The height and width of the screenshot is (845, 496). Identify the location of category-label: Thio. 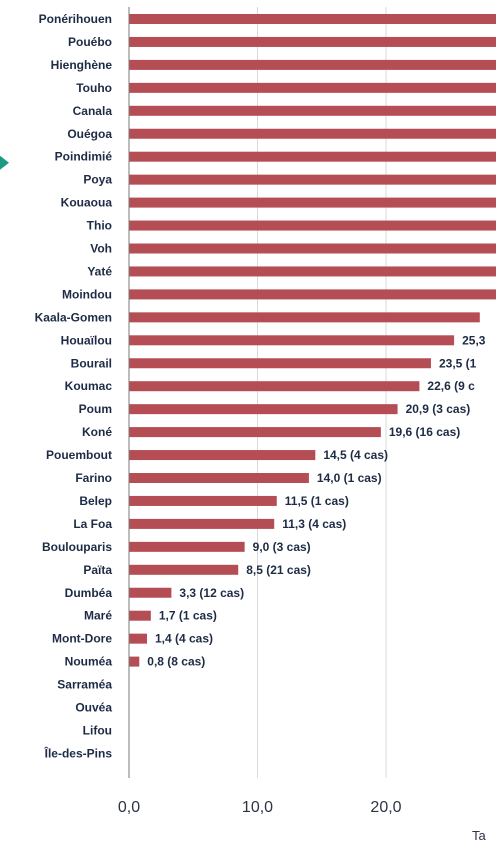
(99, 226).